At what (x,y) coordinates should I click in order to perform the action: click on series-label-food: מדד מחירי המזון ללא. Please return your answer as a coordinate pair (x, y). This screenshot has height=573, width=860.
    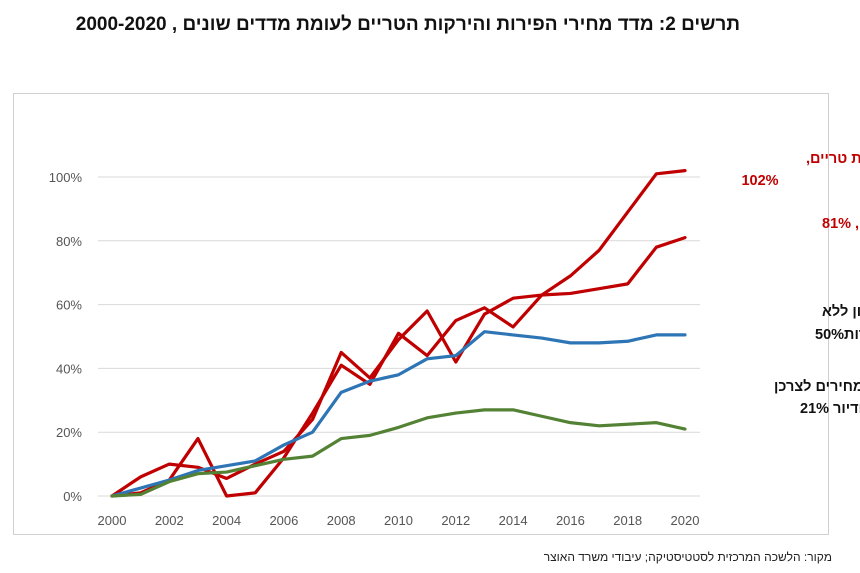
    Looking at the image, I should click on (841, 312).